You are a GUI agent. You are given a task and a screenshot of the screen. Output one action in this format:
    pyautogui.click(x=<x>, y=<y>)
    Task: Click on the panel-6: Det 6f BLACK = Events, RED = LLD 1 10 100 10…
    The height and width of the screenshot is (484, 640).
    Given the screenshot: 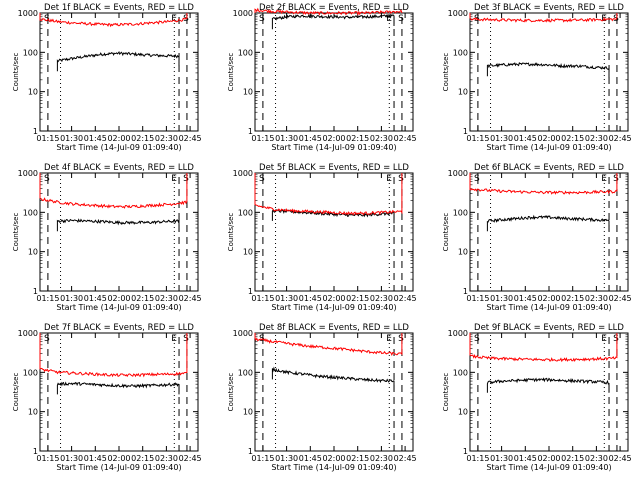 What is the action you would take?
    pyautogui.click(x=537, y=237)
    